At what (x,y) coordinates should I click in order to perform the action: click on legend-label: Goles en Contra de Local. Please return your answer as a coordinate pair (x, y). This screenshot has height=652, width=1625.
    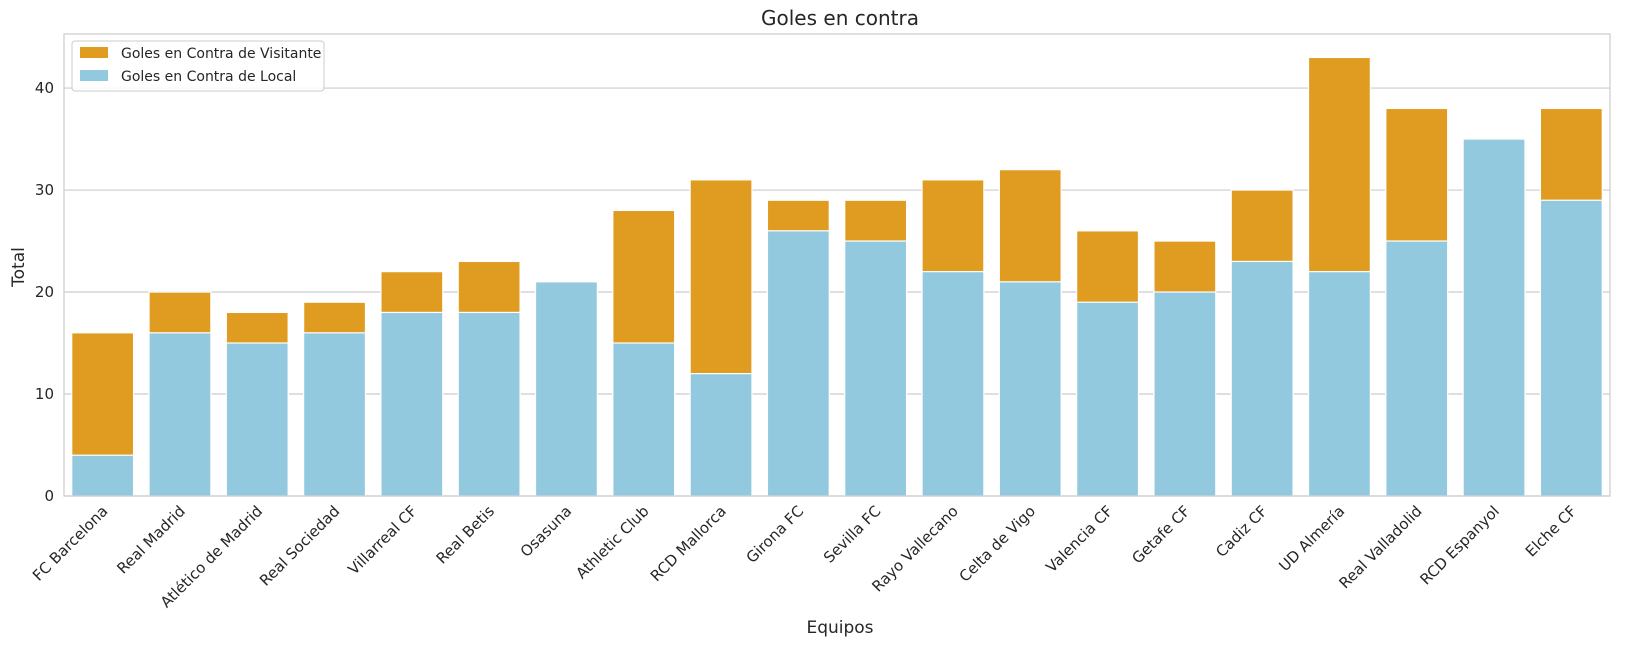
    Looking at the image, I should click on (208, 77).